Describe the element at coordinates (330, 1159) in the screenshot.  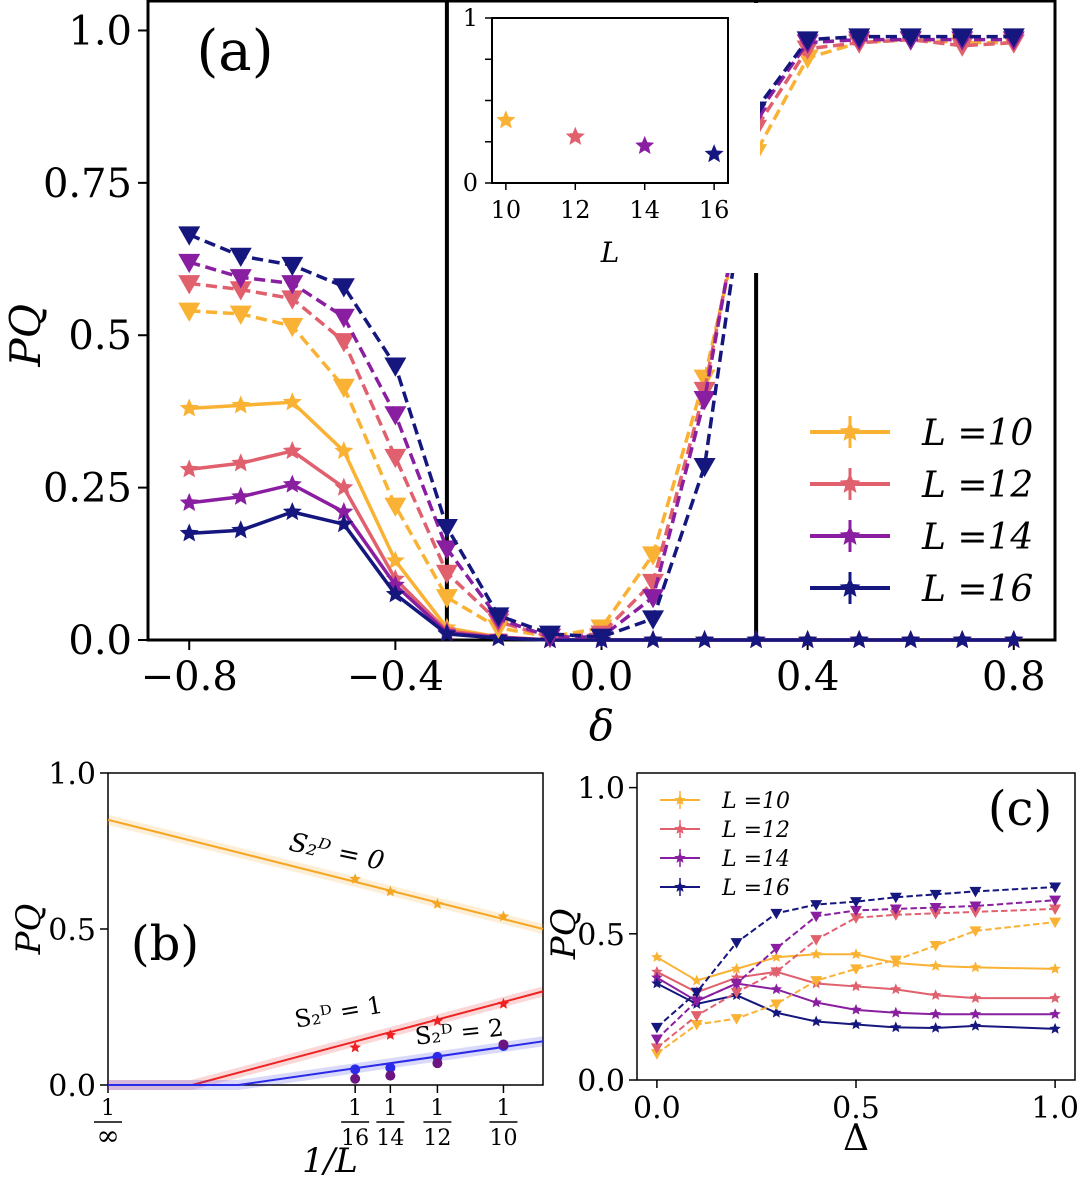
I see `panel-b-x-label: 1/L` at that location.